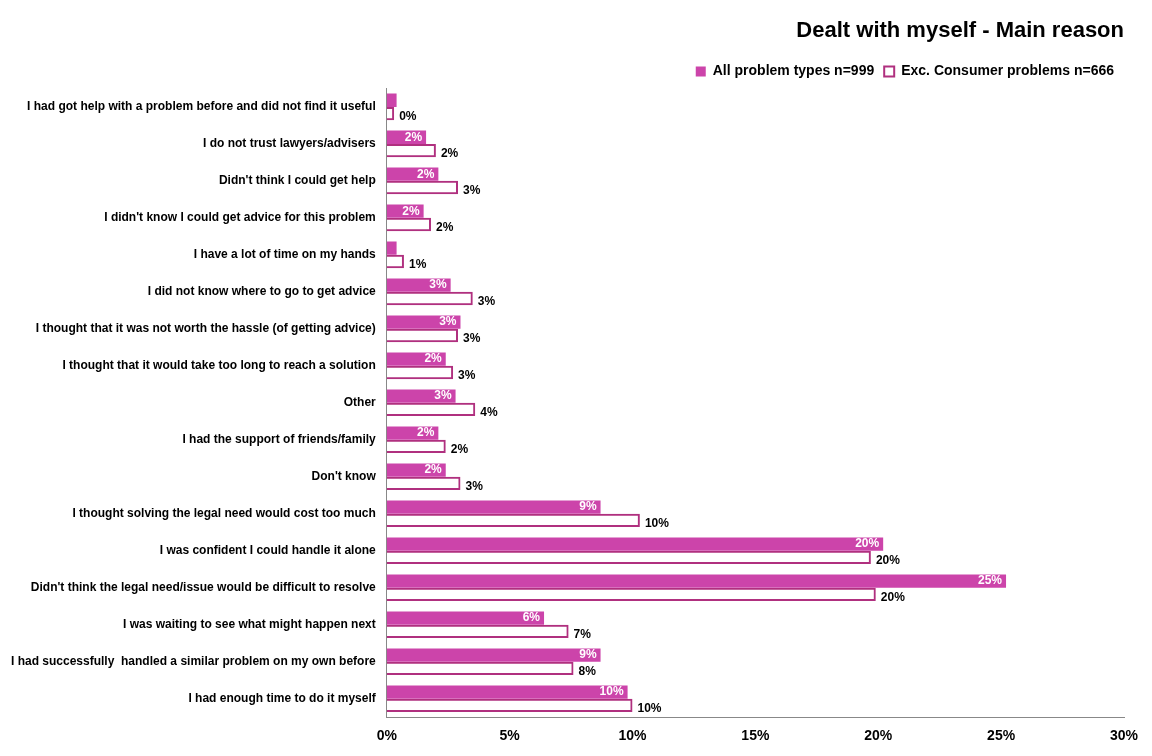 The height and width of the screenshot is (756, 1152). What do you see at coordinates (531, 617) in the screenshot?
I see `data-label: 6%` at bounding box center [531, 617].